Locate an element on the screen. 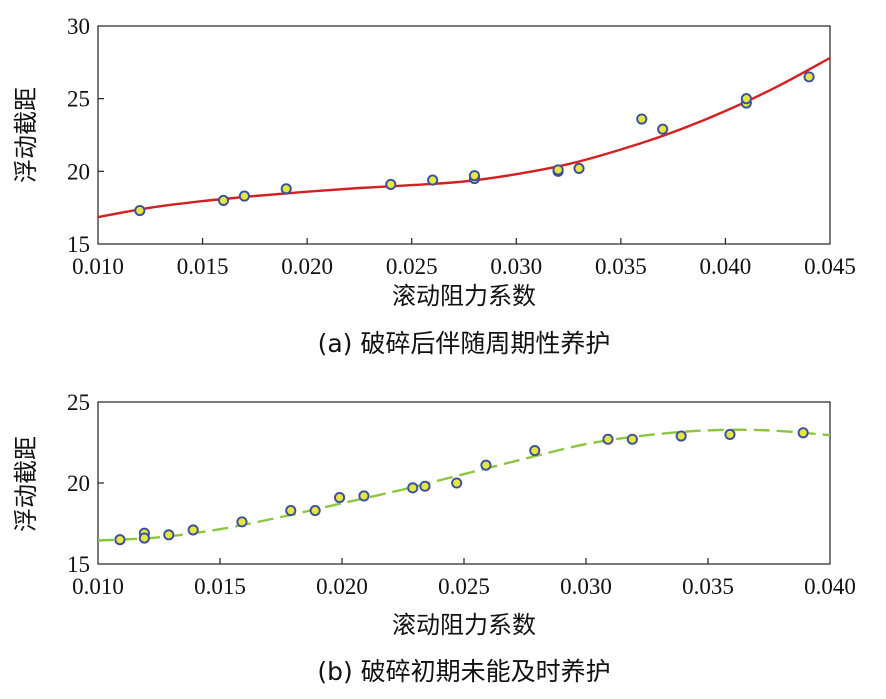  panel-b-fit-line-group is located at coordinates (464, 485).